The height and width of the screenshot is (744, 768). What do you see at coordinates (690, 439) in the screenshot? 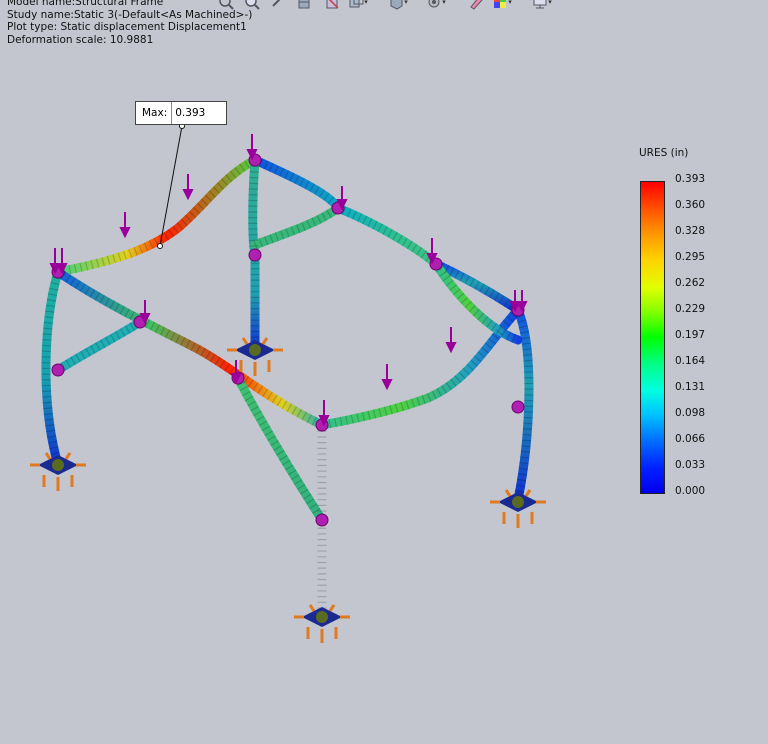
I see `legend-tick-label: 0.066` at bounding box center [690, 439].